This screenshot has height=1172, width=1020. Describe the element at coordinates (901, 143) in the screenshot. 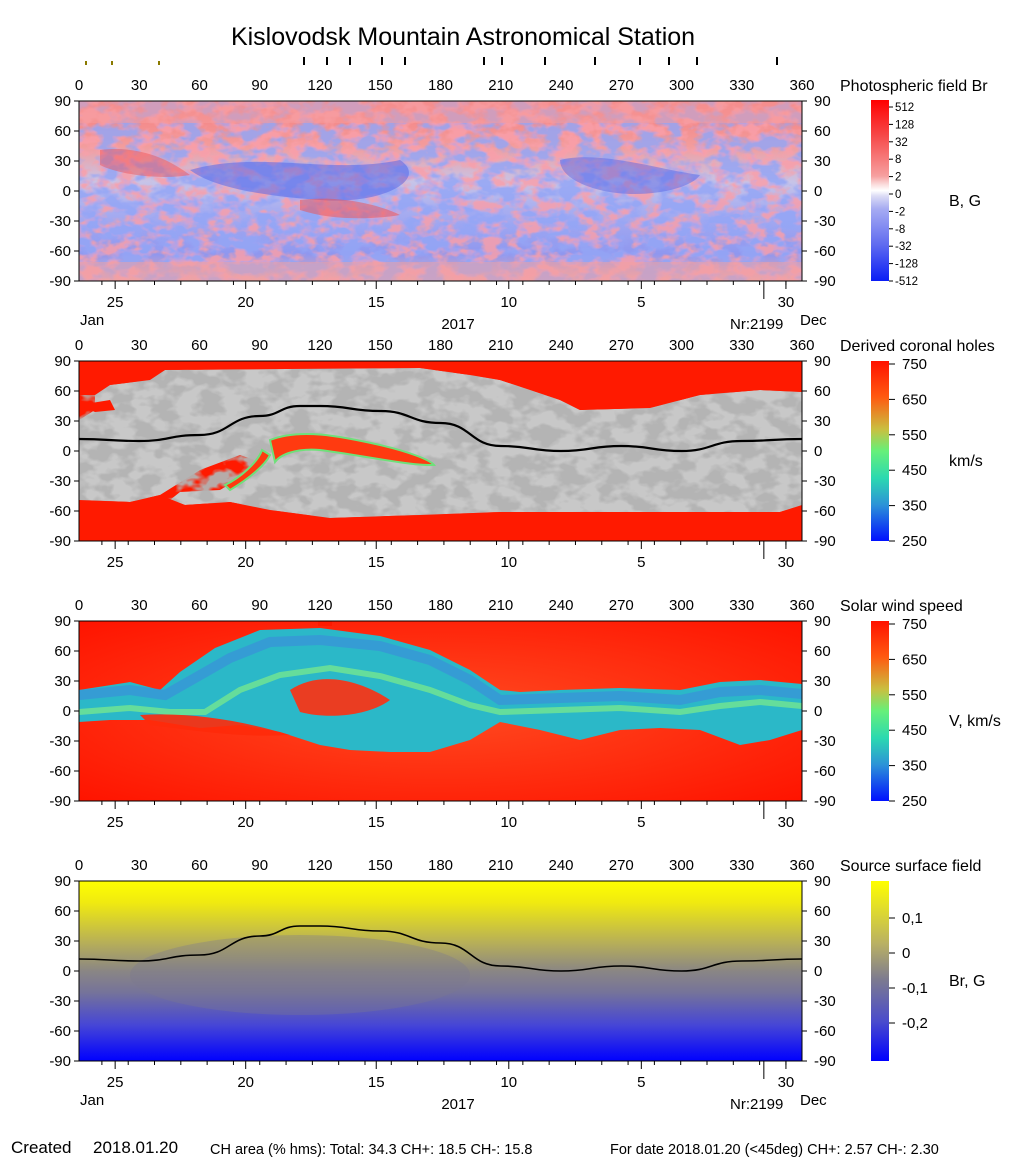

I see `colorbar-tick-label: 32` at that location.